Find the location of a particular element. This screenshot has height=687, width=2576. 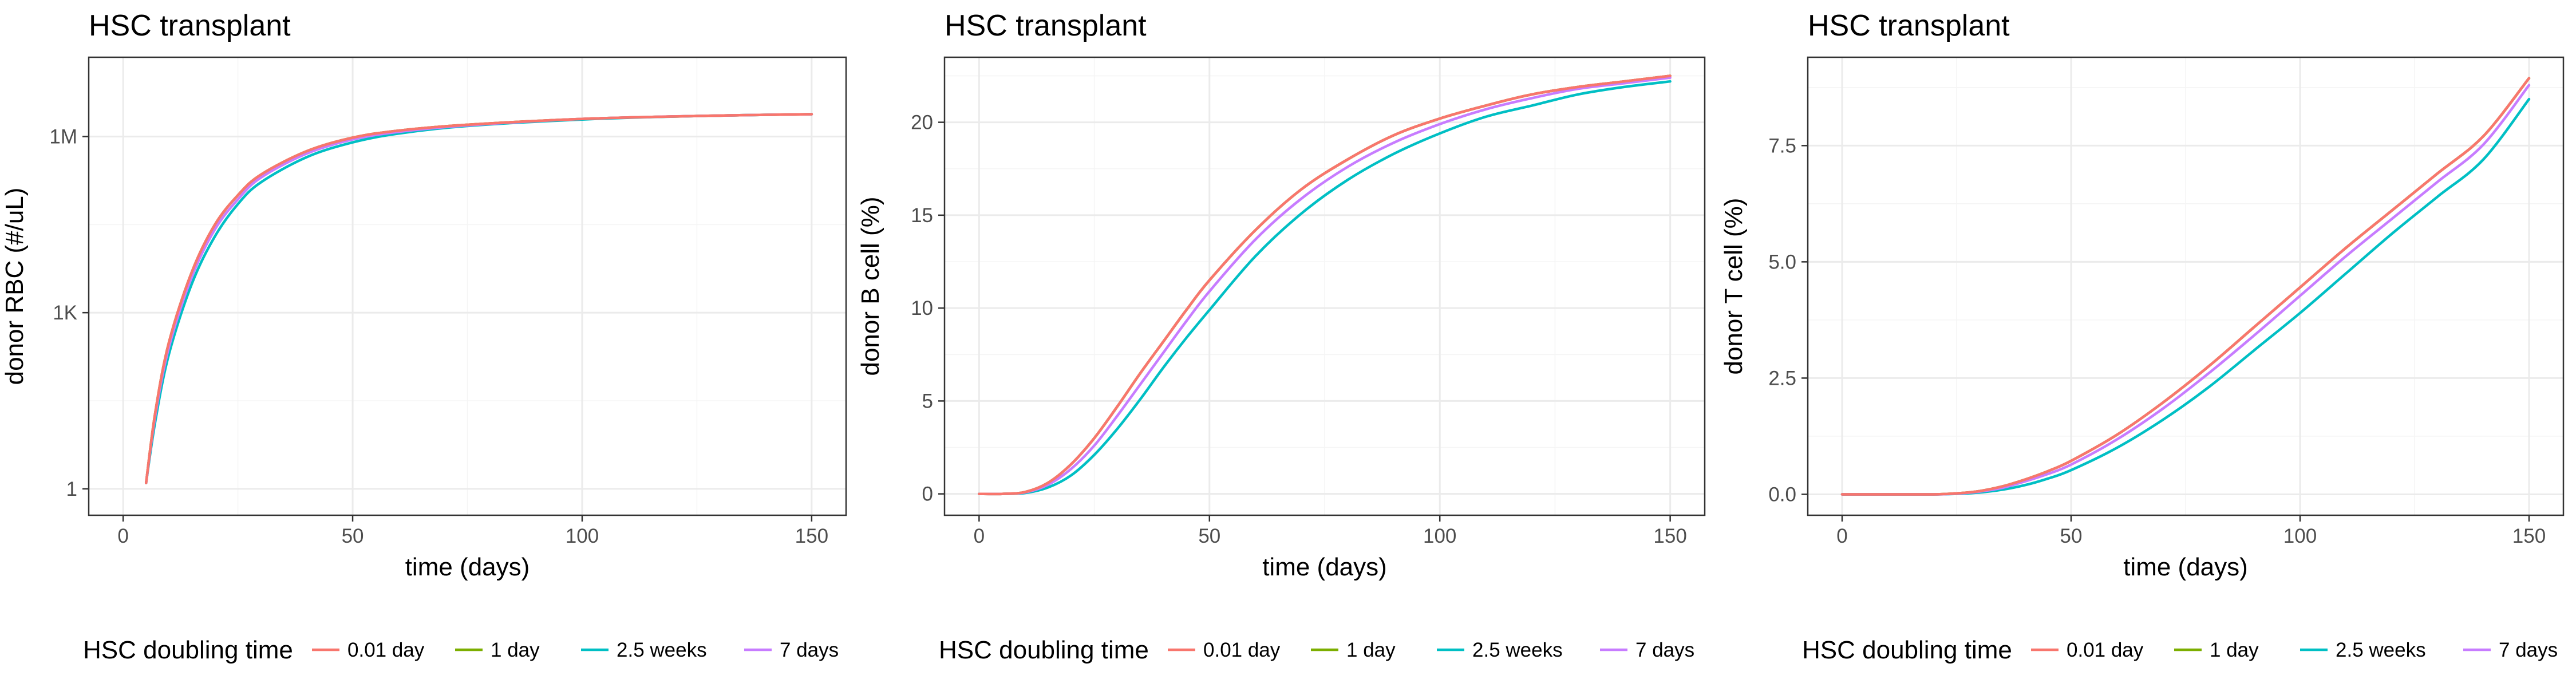

y-tick-label: 7.5 is located at coordinates (1782, 146).